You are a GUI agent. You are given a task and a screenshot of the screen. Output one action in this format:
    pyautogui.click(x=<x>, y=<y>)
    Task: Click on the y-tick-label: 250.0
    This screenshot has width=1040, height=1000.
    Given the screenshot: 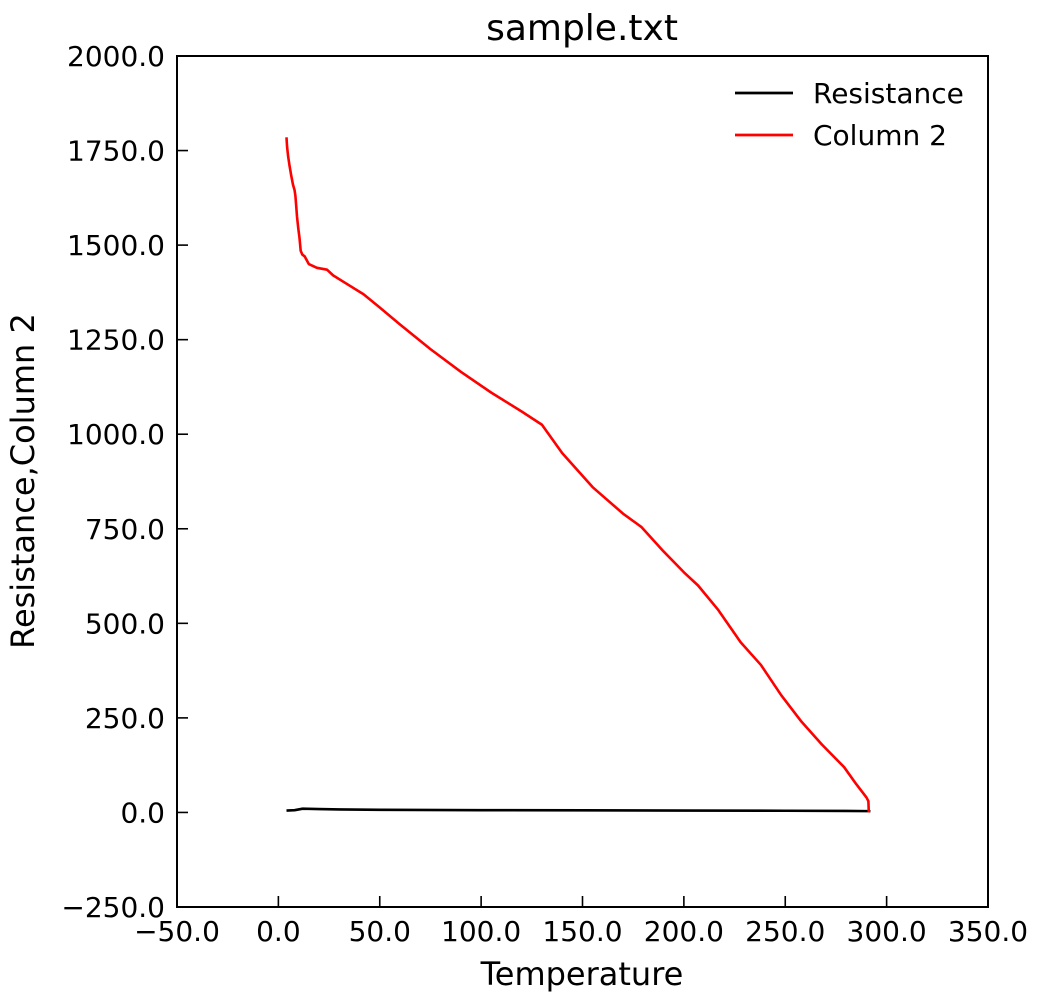 What is the action you would take?
    pyautogui.click(x=125, y=718)
    